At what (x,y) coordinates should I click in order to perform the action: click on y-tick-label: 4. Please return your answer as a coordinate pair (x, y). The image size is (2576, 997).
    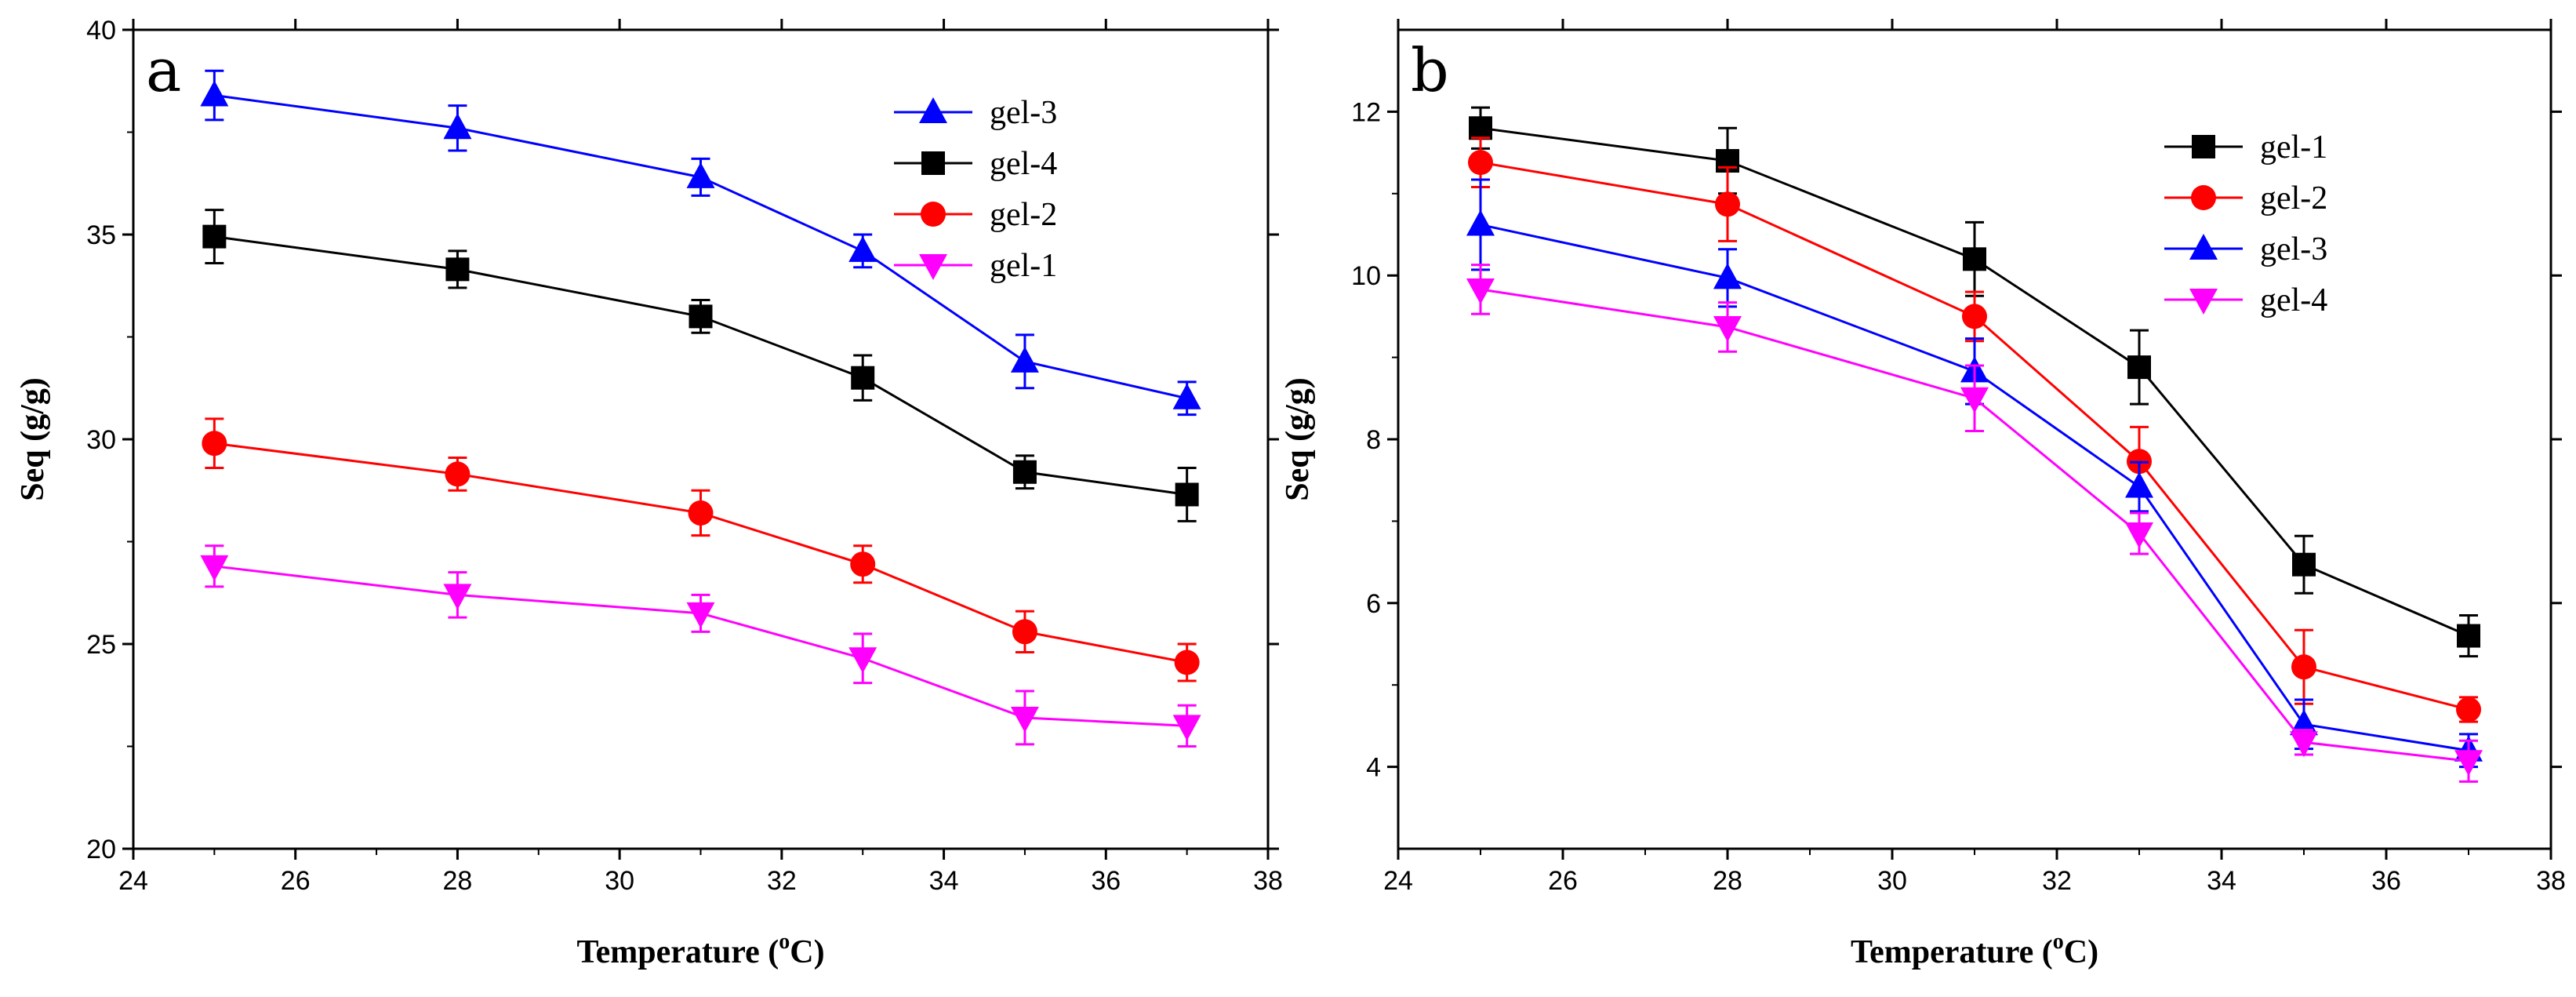
    Looking at the image, I should click on (1373, 768).